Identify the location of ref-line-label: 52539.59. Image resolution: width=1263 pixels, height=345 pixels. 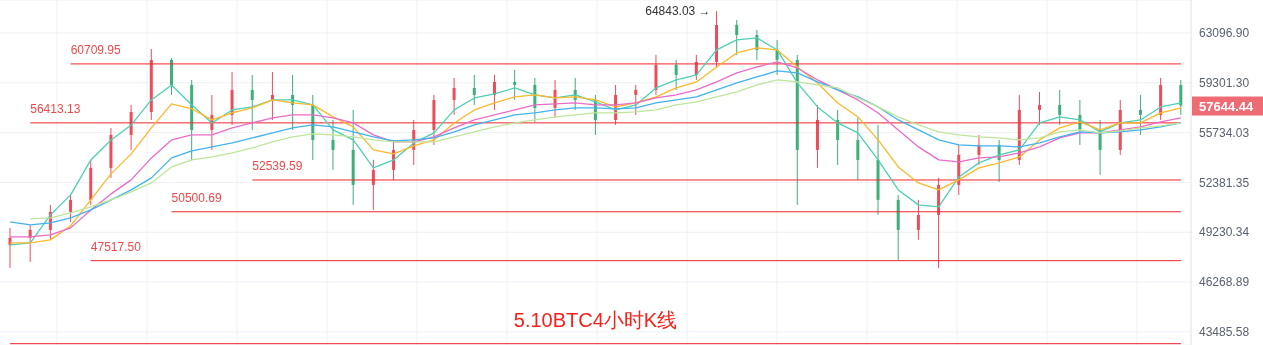
(277, 165).